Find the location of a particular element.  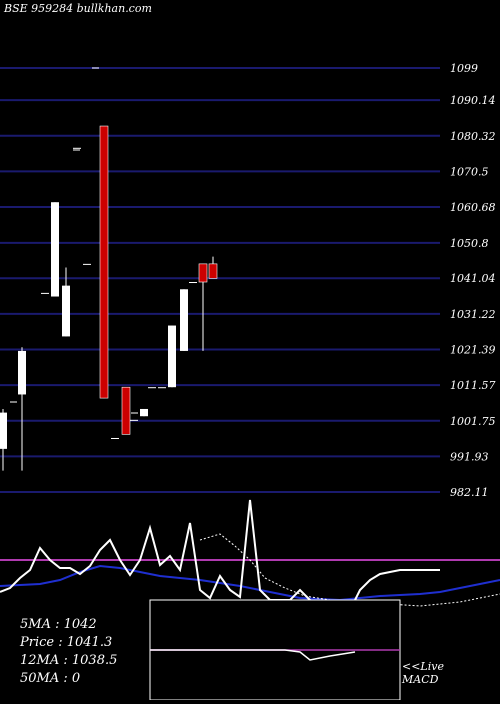

y-tick-label: 1099 is located at coordinates (464, 68).